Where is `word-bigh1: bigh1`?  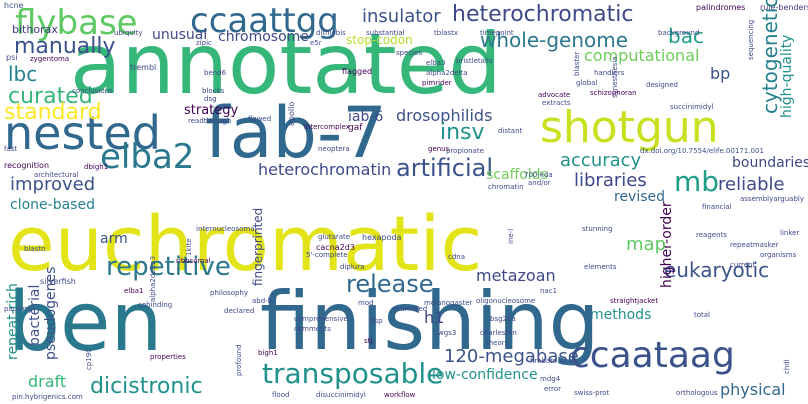
word-bigh1: bigh1 is located at coordinates (268, 353).